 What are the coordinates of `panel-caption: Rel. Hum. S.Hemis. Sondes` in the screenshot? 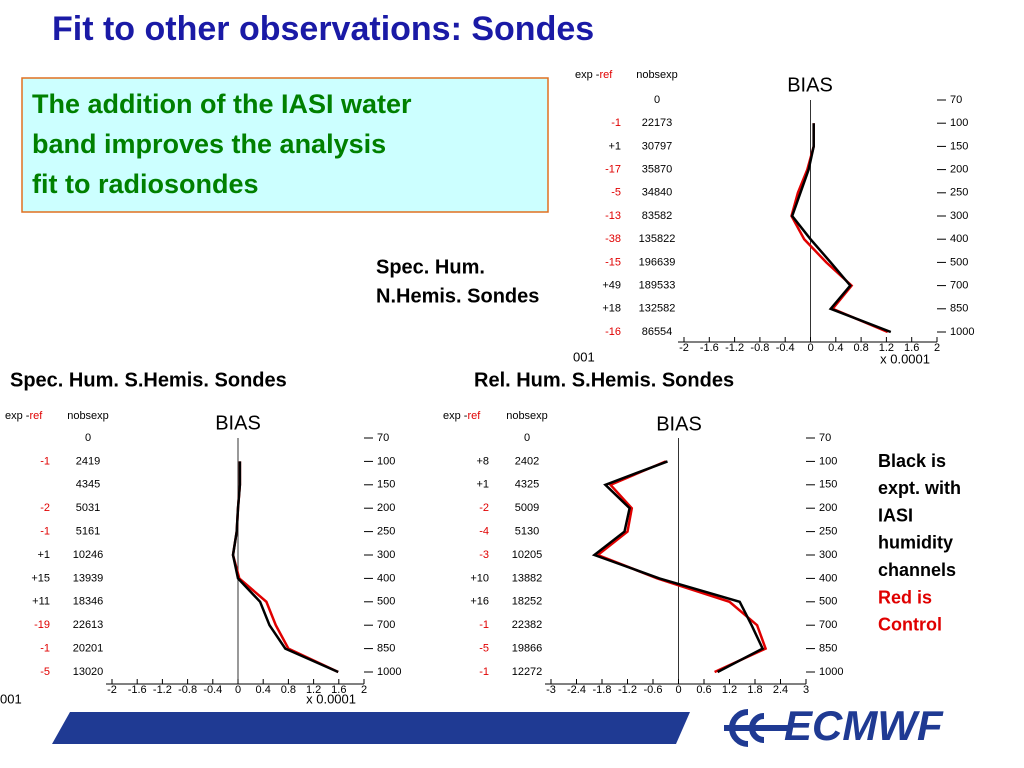 It's located at (604, 380).